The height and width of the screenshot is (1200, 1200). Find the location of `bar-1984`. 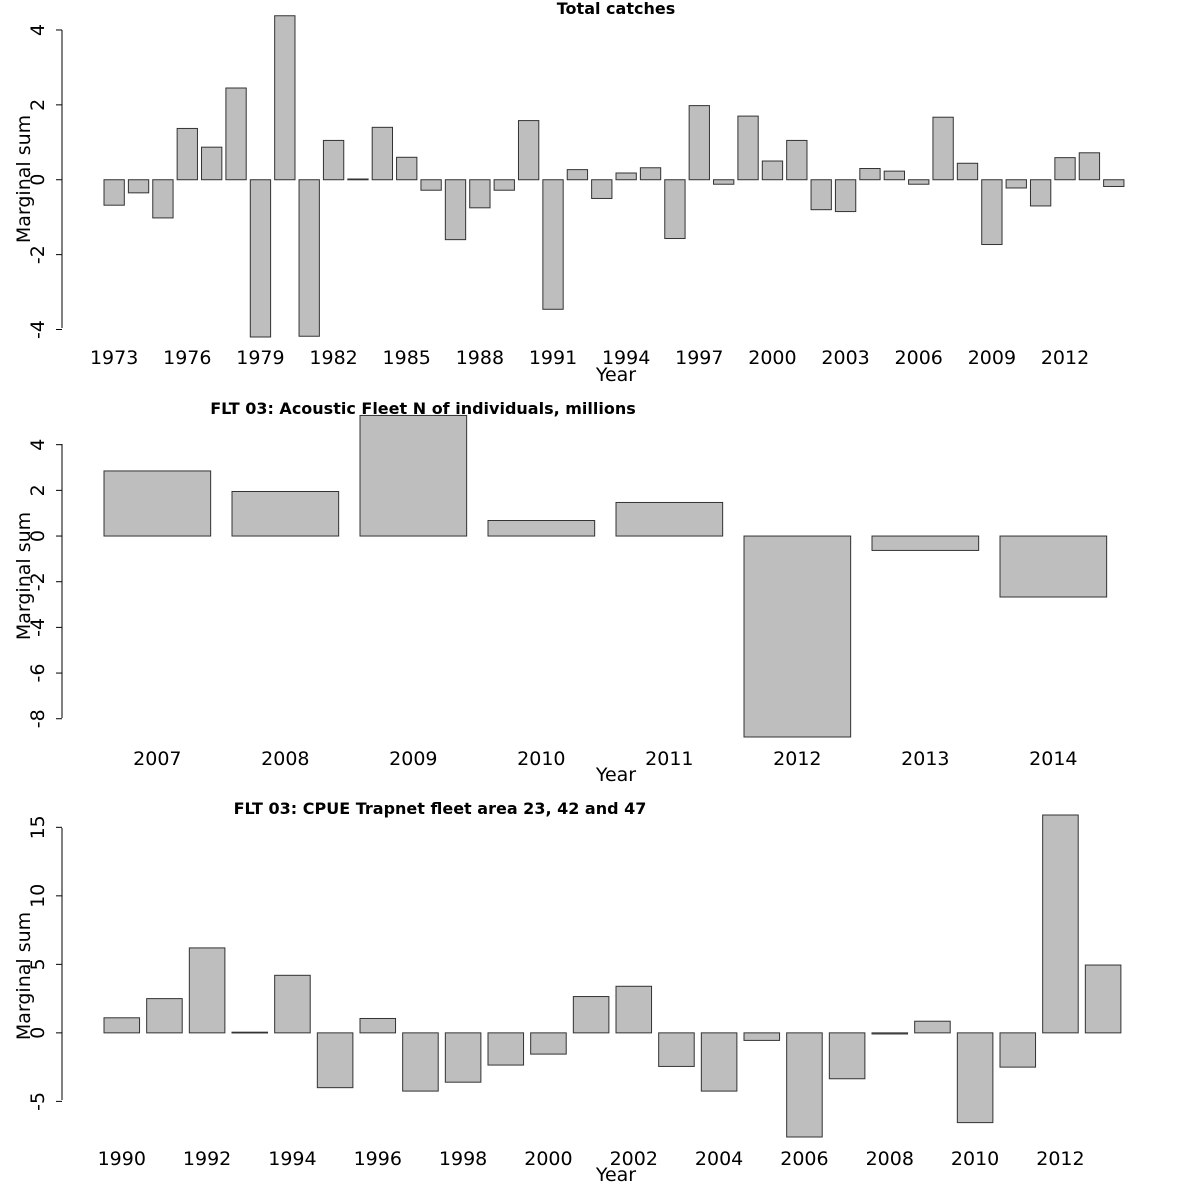

bar-1984 is located at coordinates (382, 153).